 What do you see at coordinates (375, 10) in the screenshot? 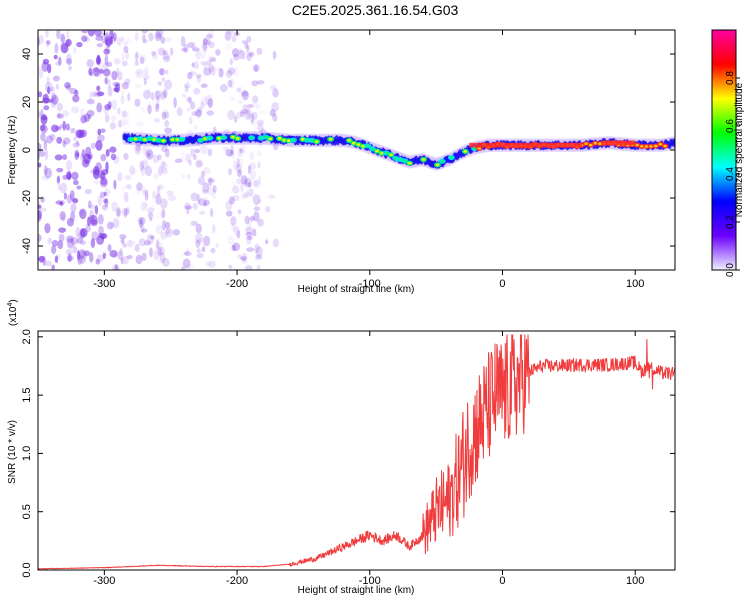
I see `figure-title: C2E5.2025.361.16.54.G03` at bounding box center [375, 10].